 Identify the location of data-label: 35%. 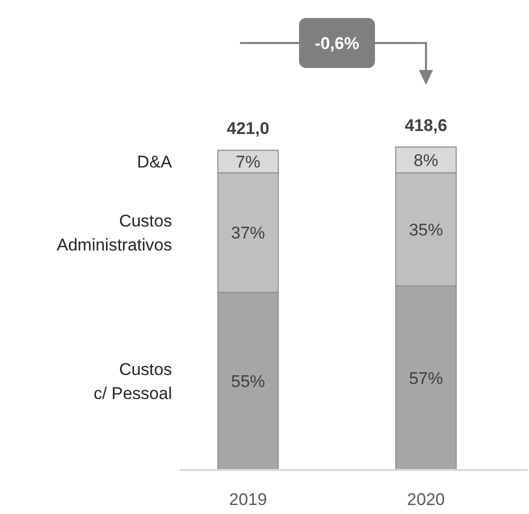
(425, 230).